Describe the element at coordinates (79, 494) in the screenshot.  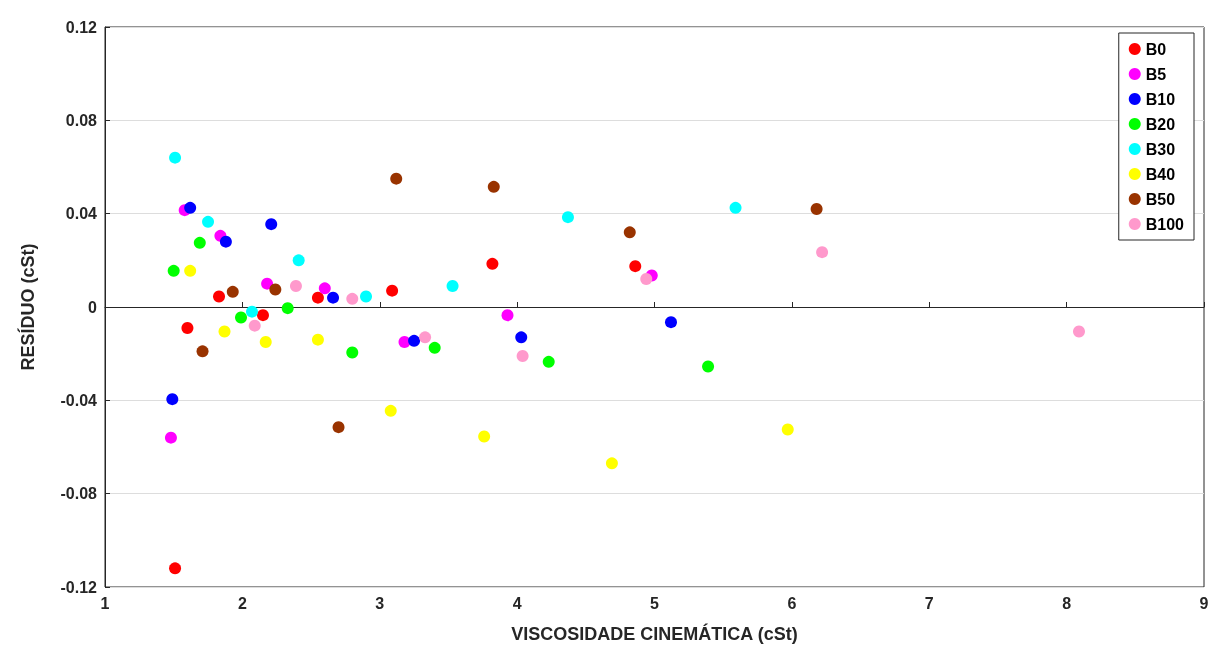
I see `y-tick-label: -0.08` at that location.